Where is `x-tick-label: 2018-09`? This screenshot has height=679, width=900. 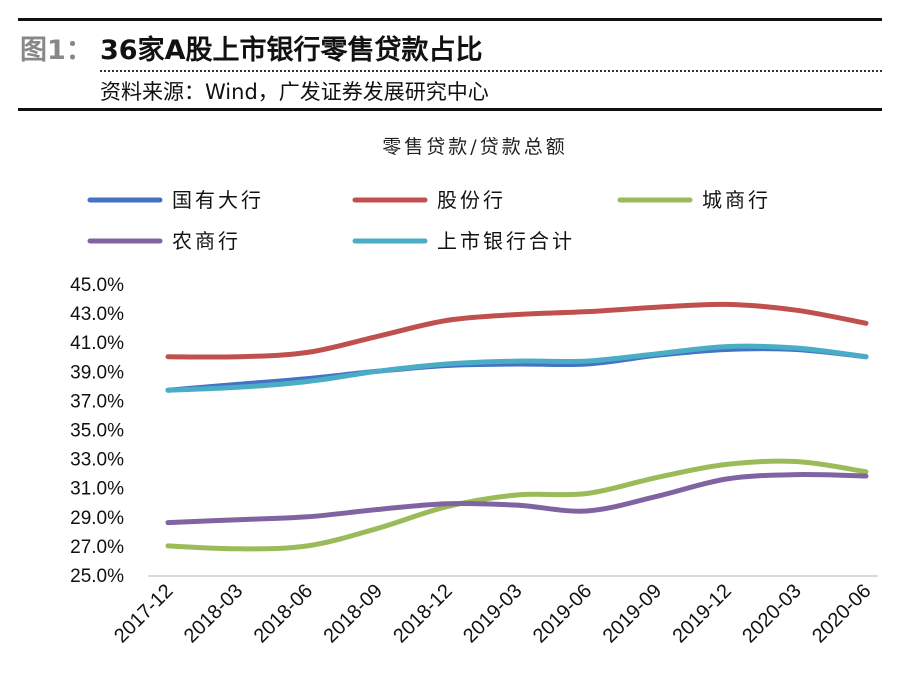 x-tick-label: 2018-09 is located at coordinates (352, 613).